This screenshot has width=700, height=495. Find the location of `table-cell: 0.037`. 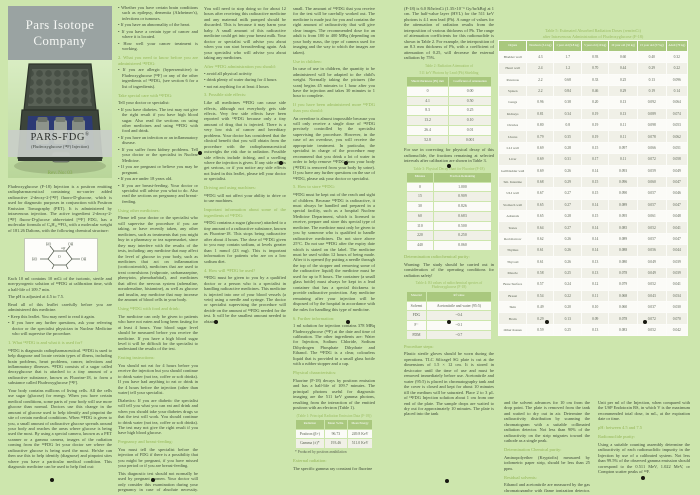

table-cell: 0.037 is located at coordinates (651, 307).